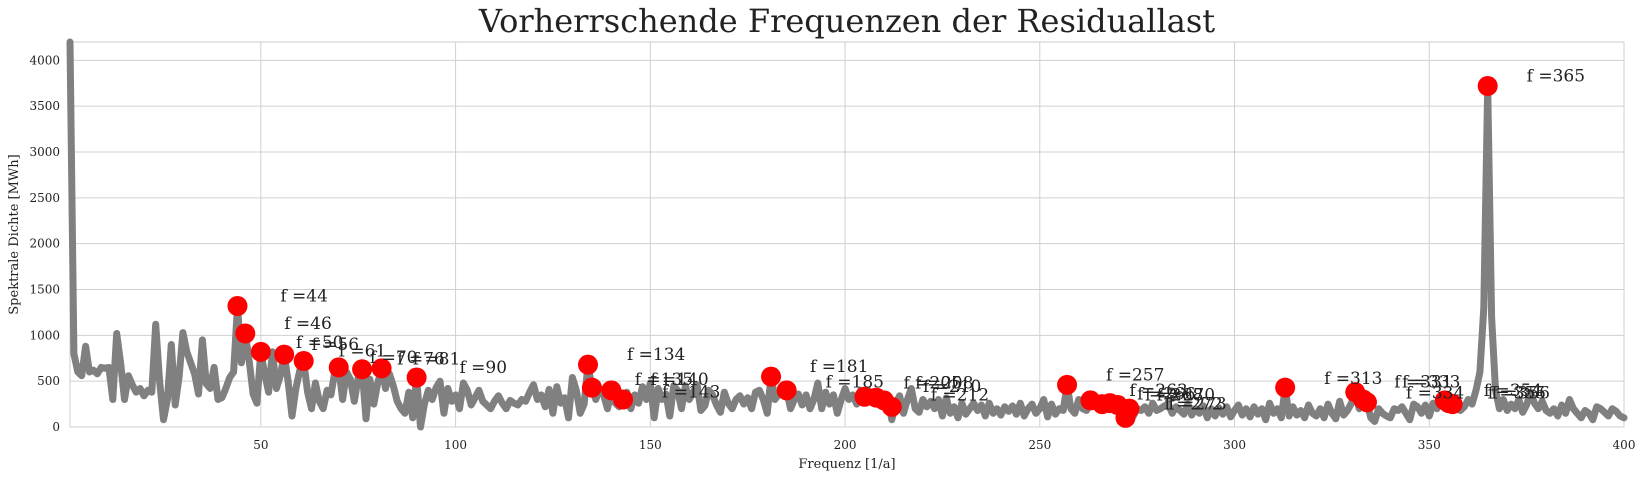 The image size is (1642, 480). Describe the element at coordinates (320, 343) in the screenshot. I see `peak-label: f =50` at that location.